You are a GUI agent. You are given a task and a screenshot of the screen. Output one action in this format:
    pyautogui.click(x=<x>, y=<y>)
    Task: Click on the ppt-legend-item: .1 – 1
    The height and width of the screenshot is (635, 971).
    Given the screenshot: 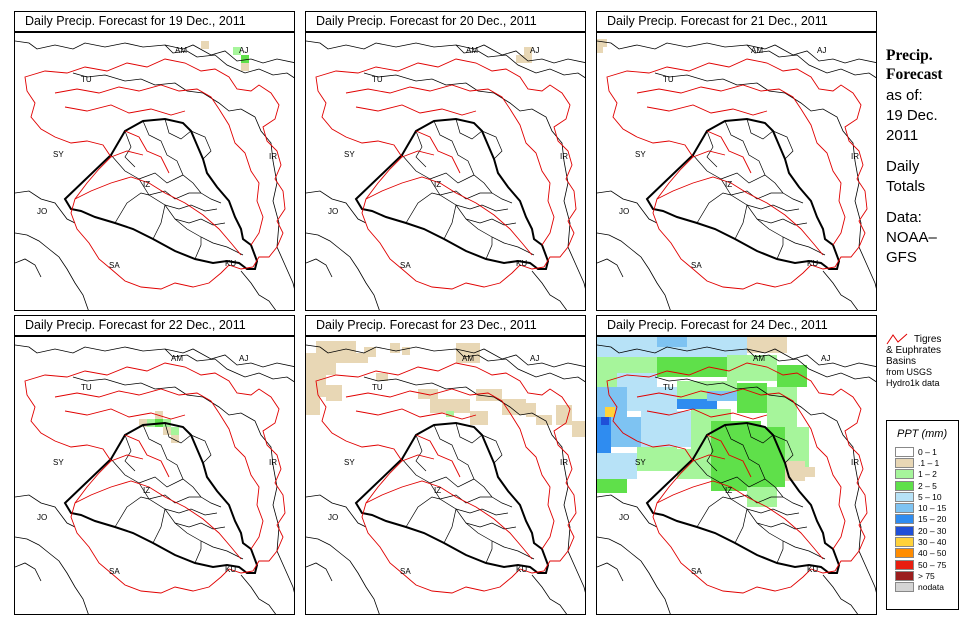 What is the action you would take?
    pyautogui.click(x=926, y=462)
    